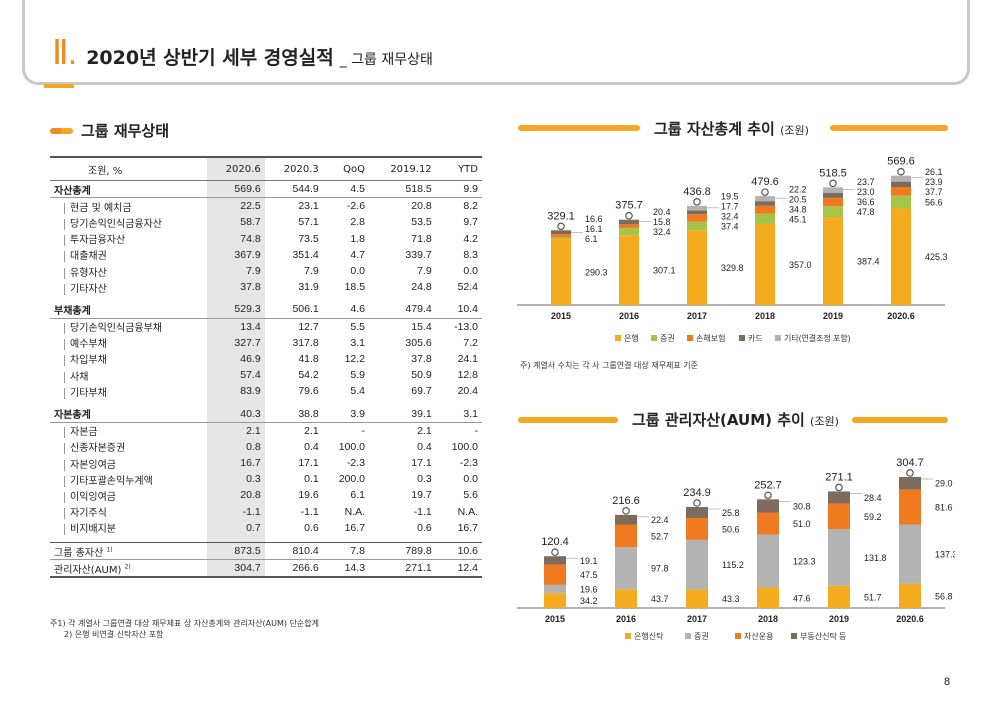 The image size is (1000, 707). Describe the element at coordinates (266, 238) in the screenshot. I see `table-row: 투자금융자산 74.8 73.5 1.8 71.8 4.2` at that location.